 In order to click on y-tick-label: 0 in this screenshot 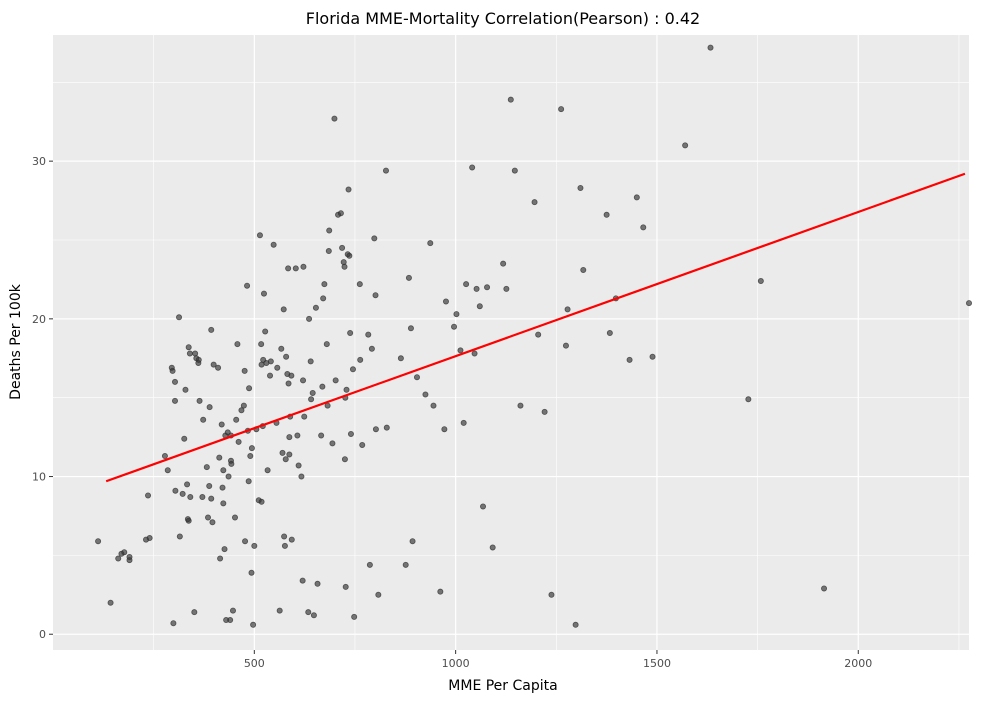, I will do `click(42, 634)`.